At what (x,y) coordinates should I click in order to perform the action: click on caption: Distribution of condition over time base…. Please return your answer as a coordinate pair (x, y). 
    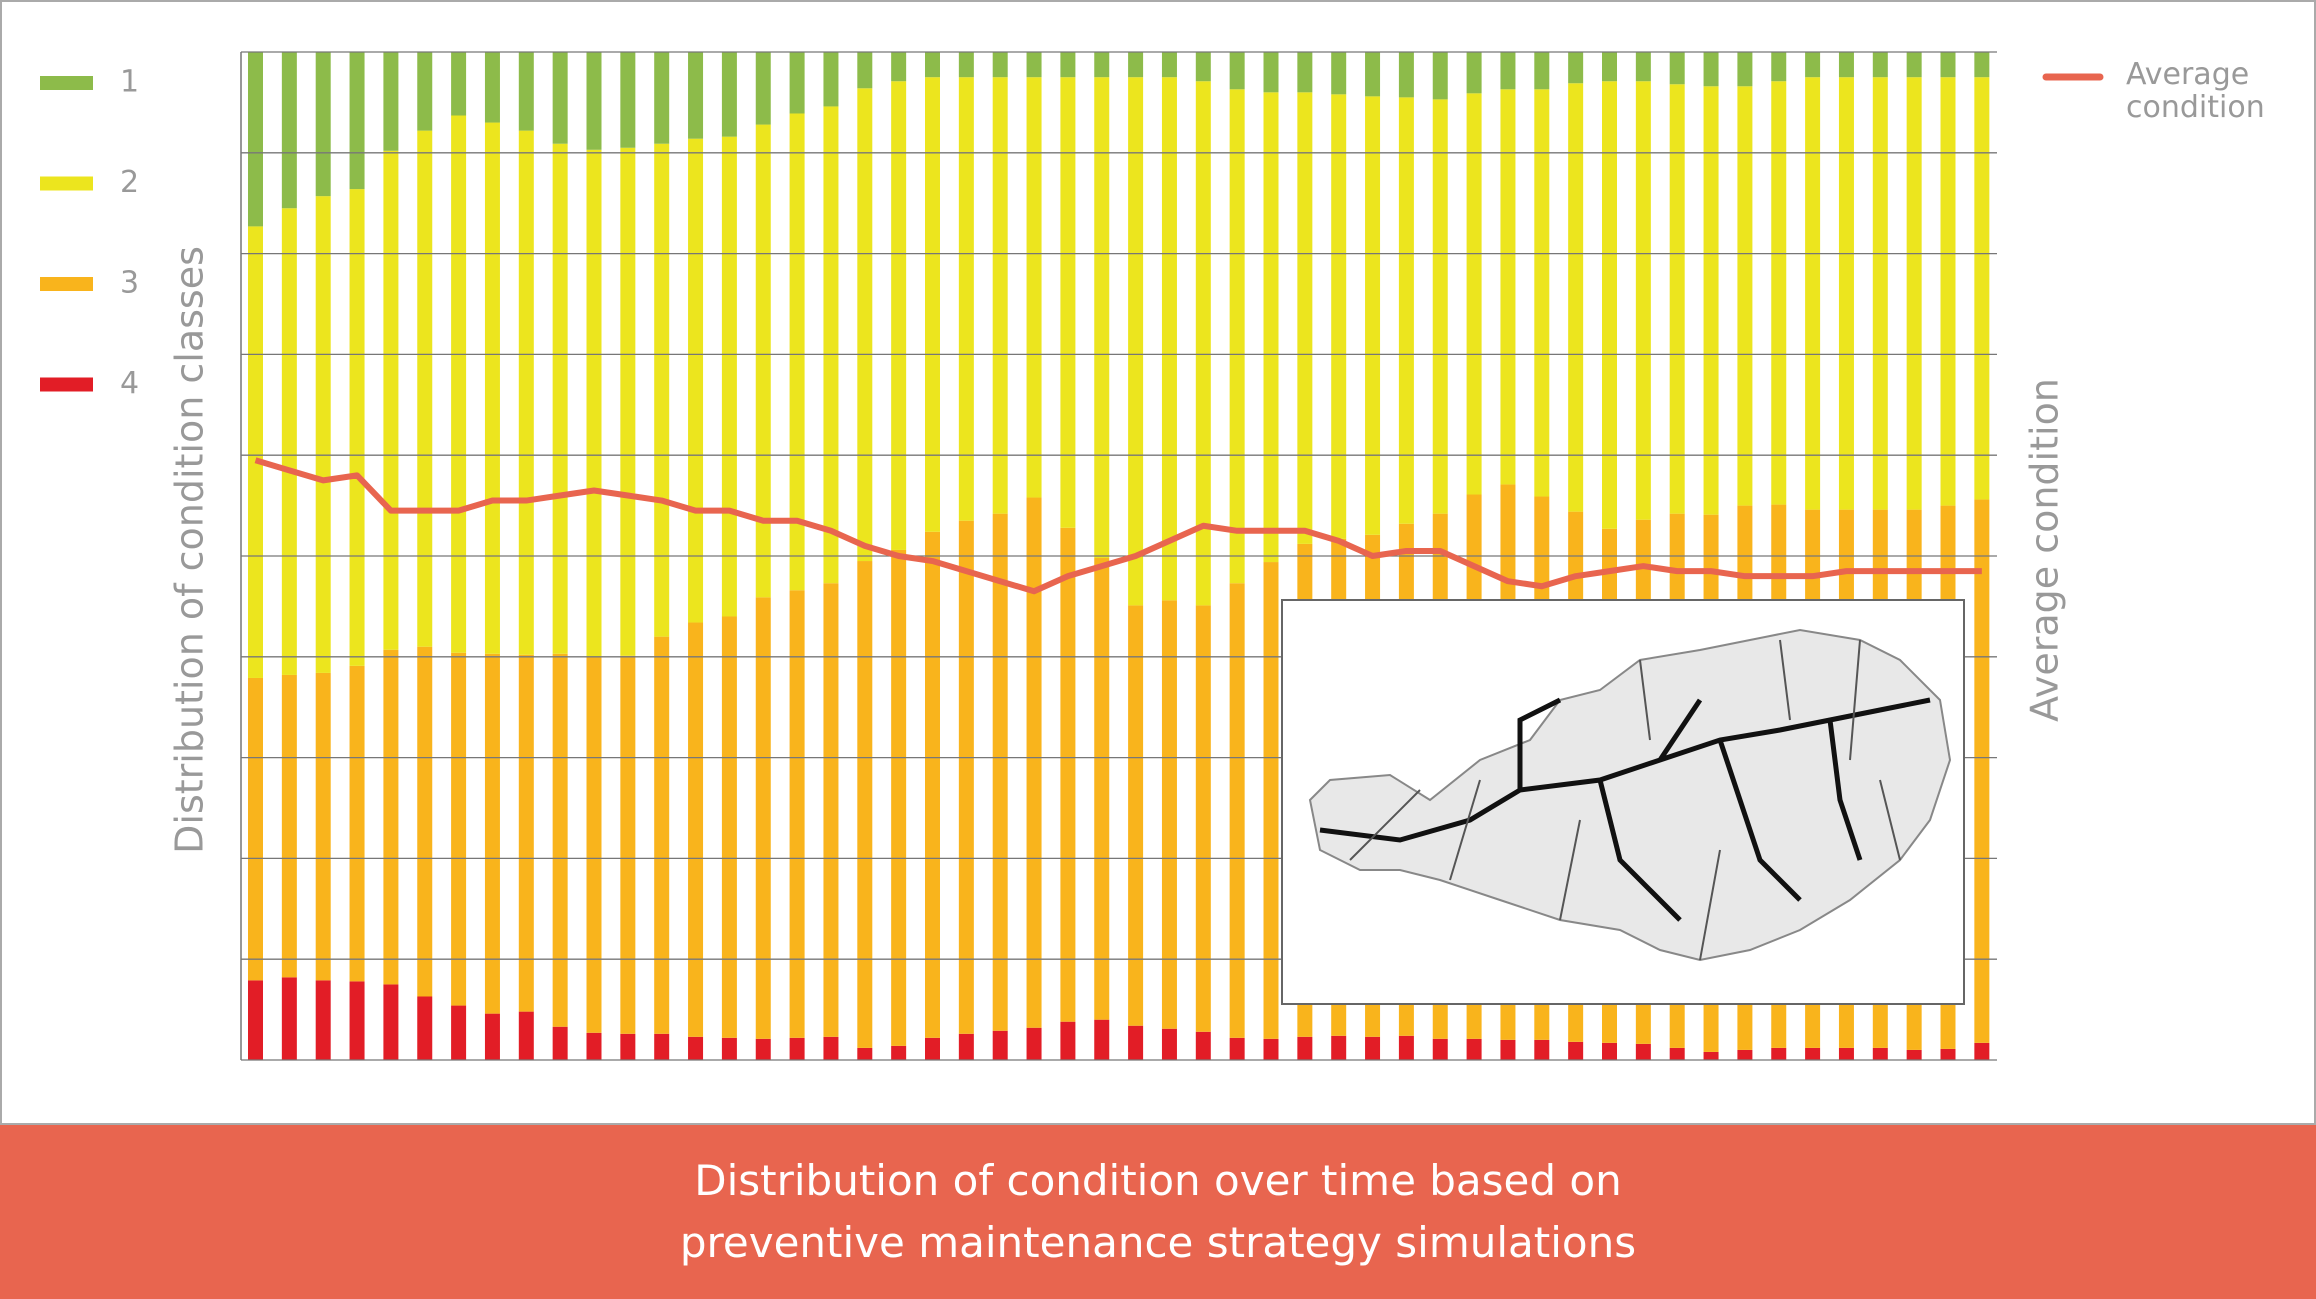
    Looking at the image, I should click on (1158, 1211).